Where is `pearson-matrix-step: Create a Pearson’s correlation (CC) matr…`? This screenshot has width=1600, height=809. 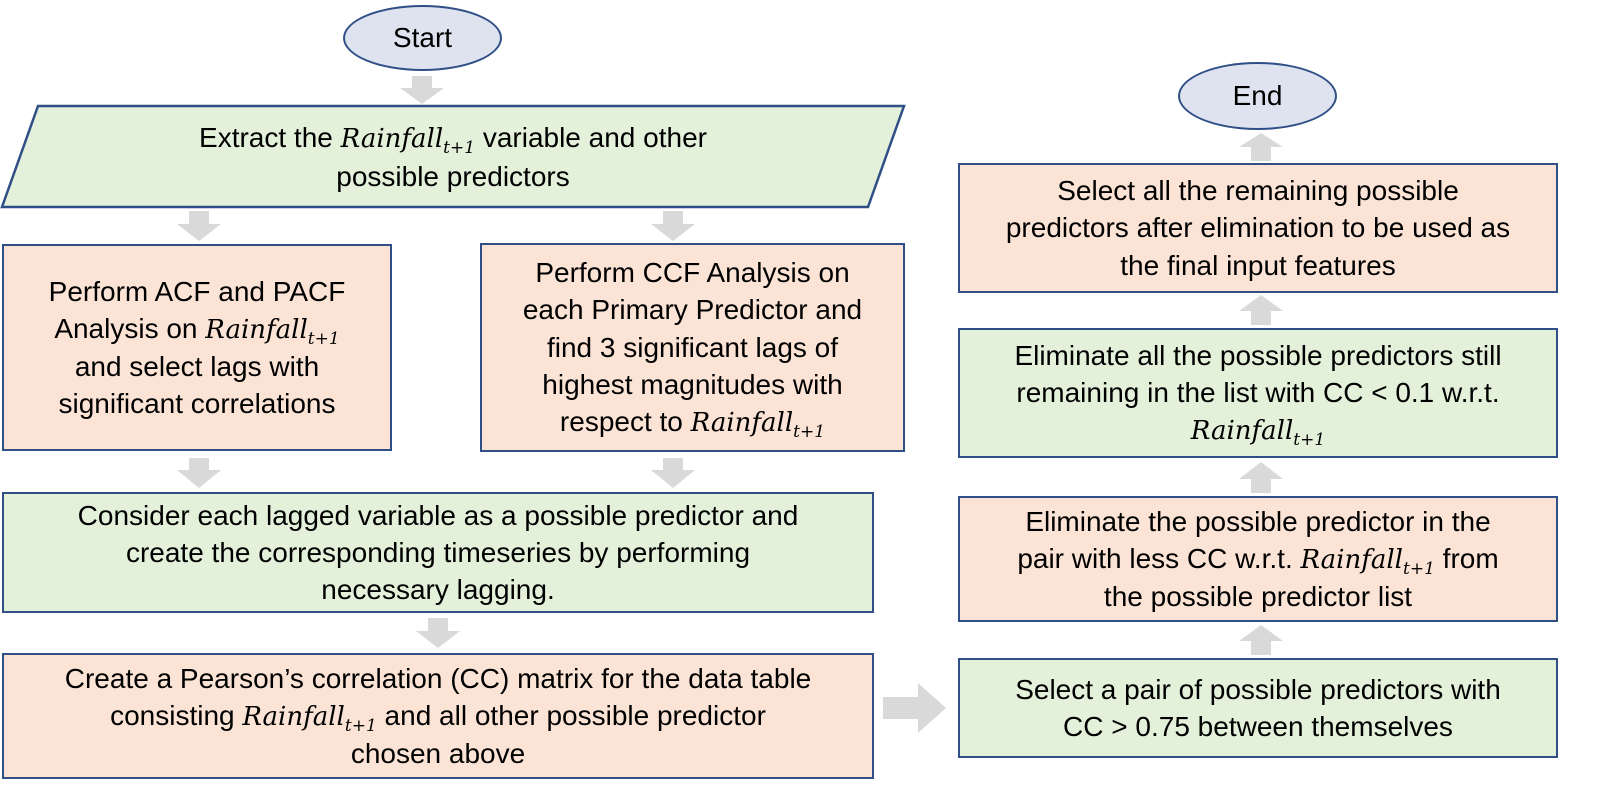 pearson-matrix-step: Create a Pearson’s correlation (CC) matr… is located at coordinates (438, 716).